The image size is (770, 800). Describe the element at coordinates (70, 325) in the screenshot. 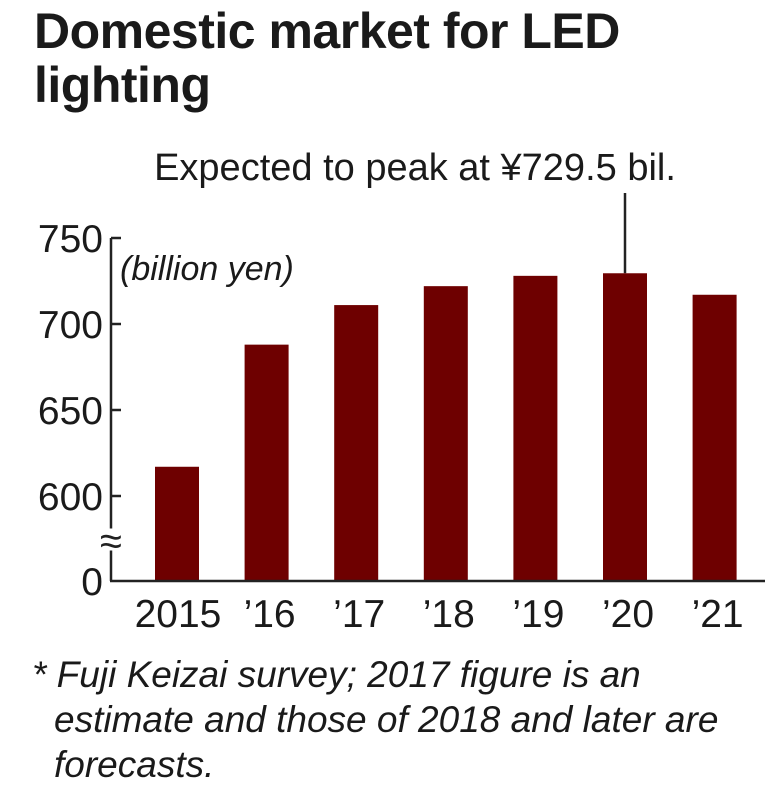

I see `y-tick-label: 700` at that location.